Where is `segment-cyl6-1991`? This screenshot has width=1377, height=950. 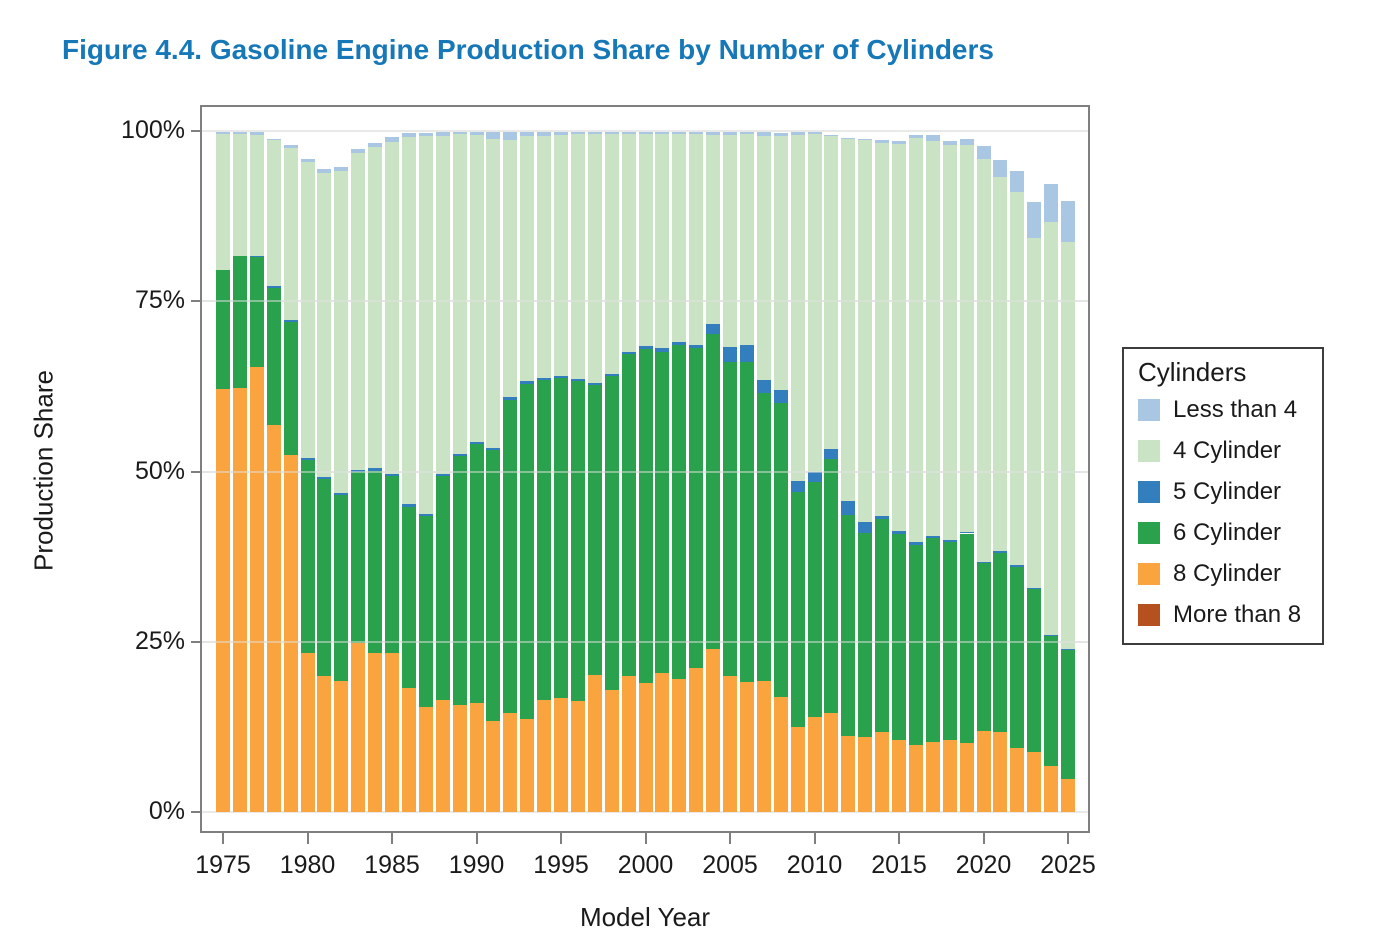
segment-cyl6-1991 is located at coordinates (493, 585).